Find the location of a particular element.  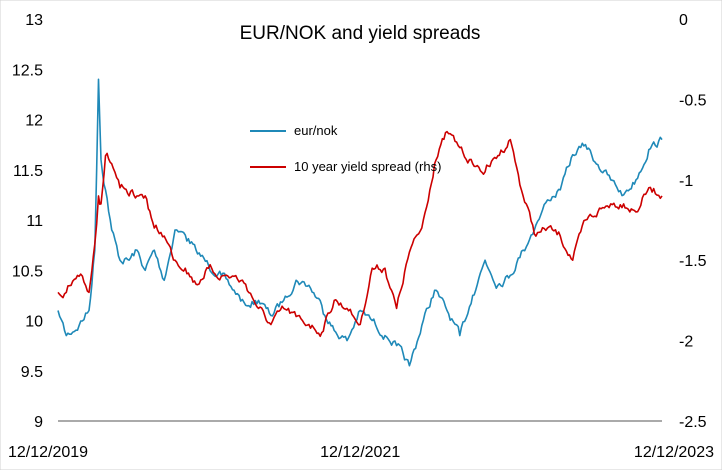

left-tick-label-0: 13 is located at coordinates (34, 20).